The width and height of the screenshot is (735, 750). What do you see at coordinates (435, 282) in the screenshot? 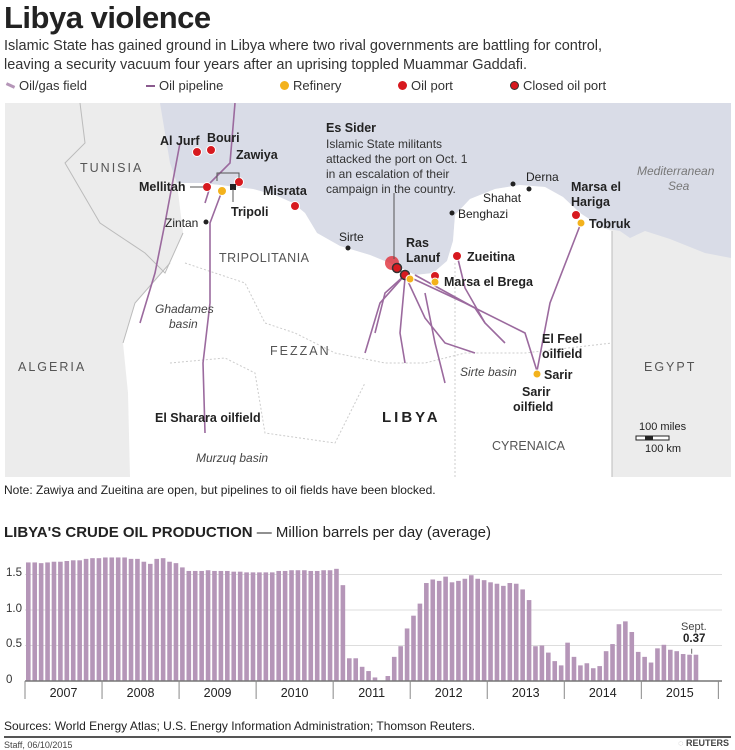
I see `refinery-marsa-el-brega` at bounding box center [435, 282].